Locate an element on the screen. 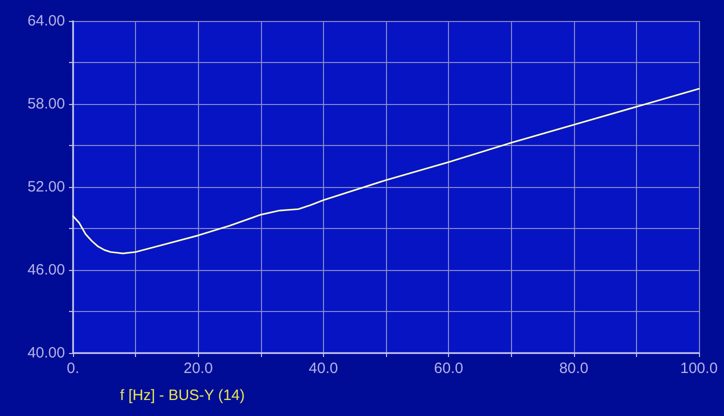 The image size is (724, 416). x-tick-label: 40.0 is located at coordinates (323, 368).